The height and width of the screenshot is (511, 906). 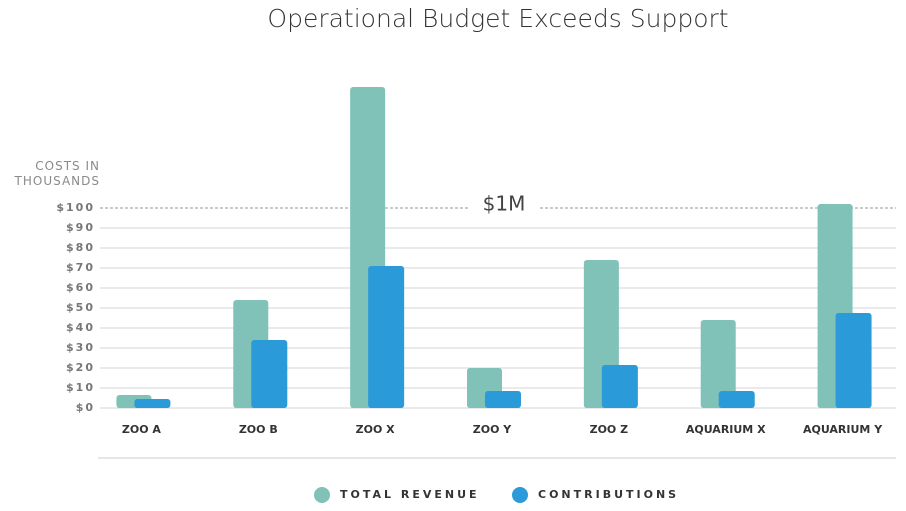 I want to click on x-tick-label: AQUARIUM X, so click(x=726, y=429).